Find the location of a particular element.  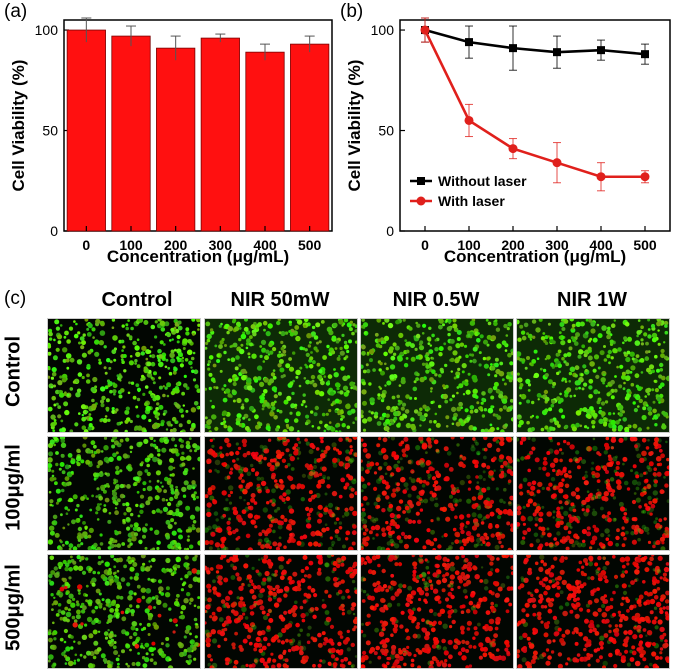

column-header-nir-0-5w: NIR 0.5W is located at coordinates (436, 300).